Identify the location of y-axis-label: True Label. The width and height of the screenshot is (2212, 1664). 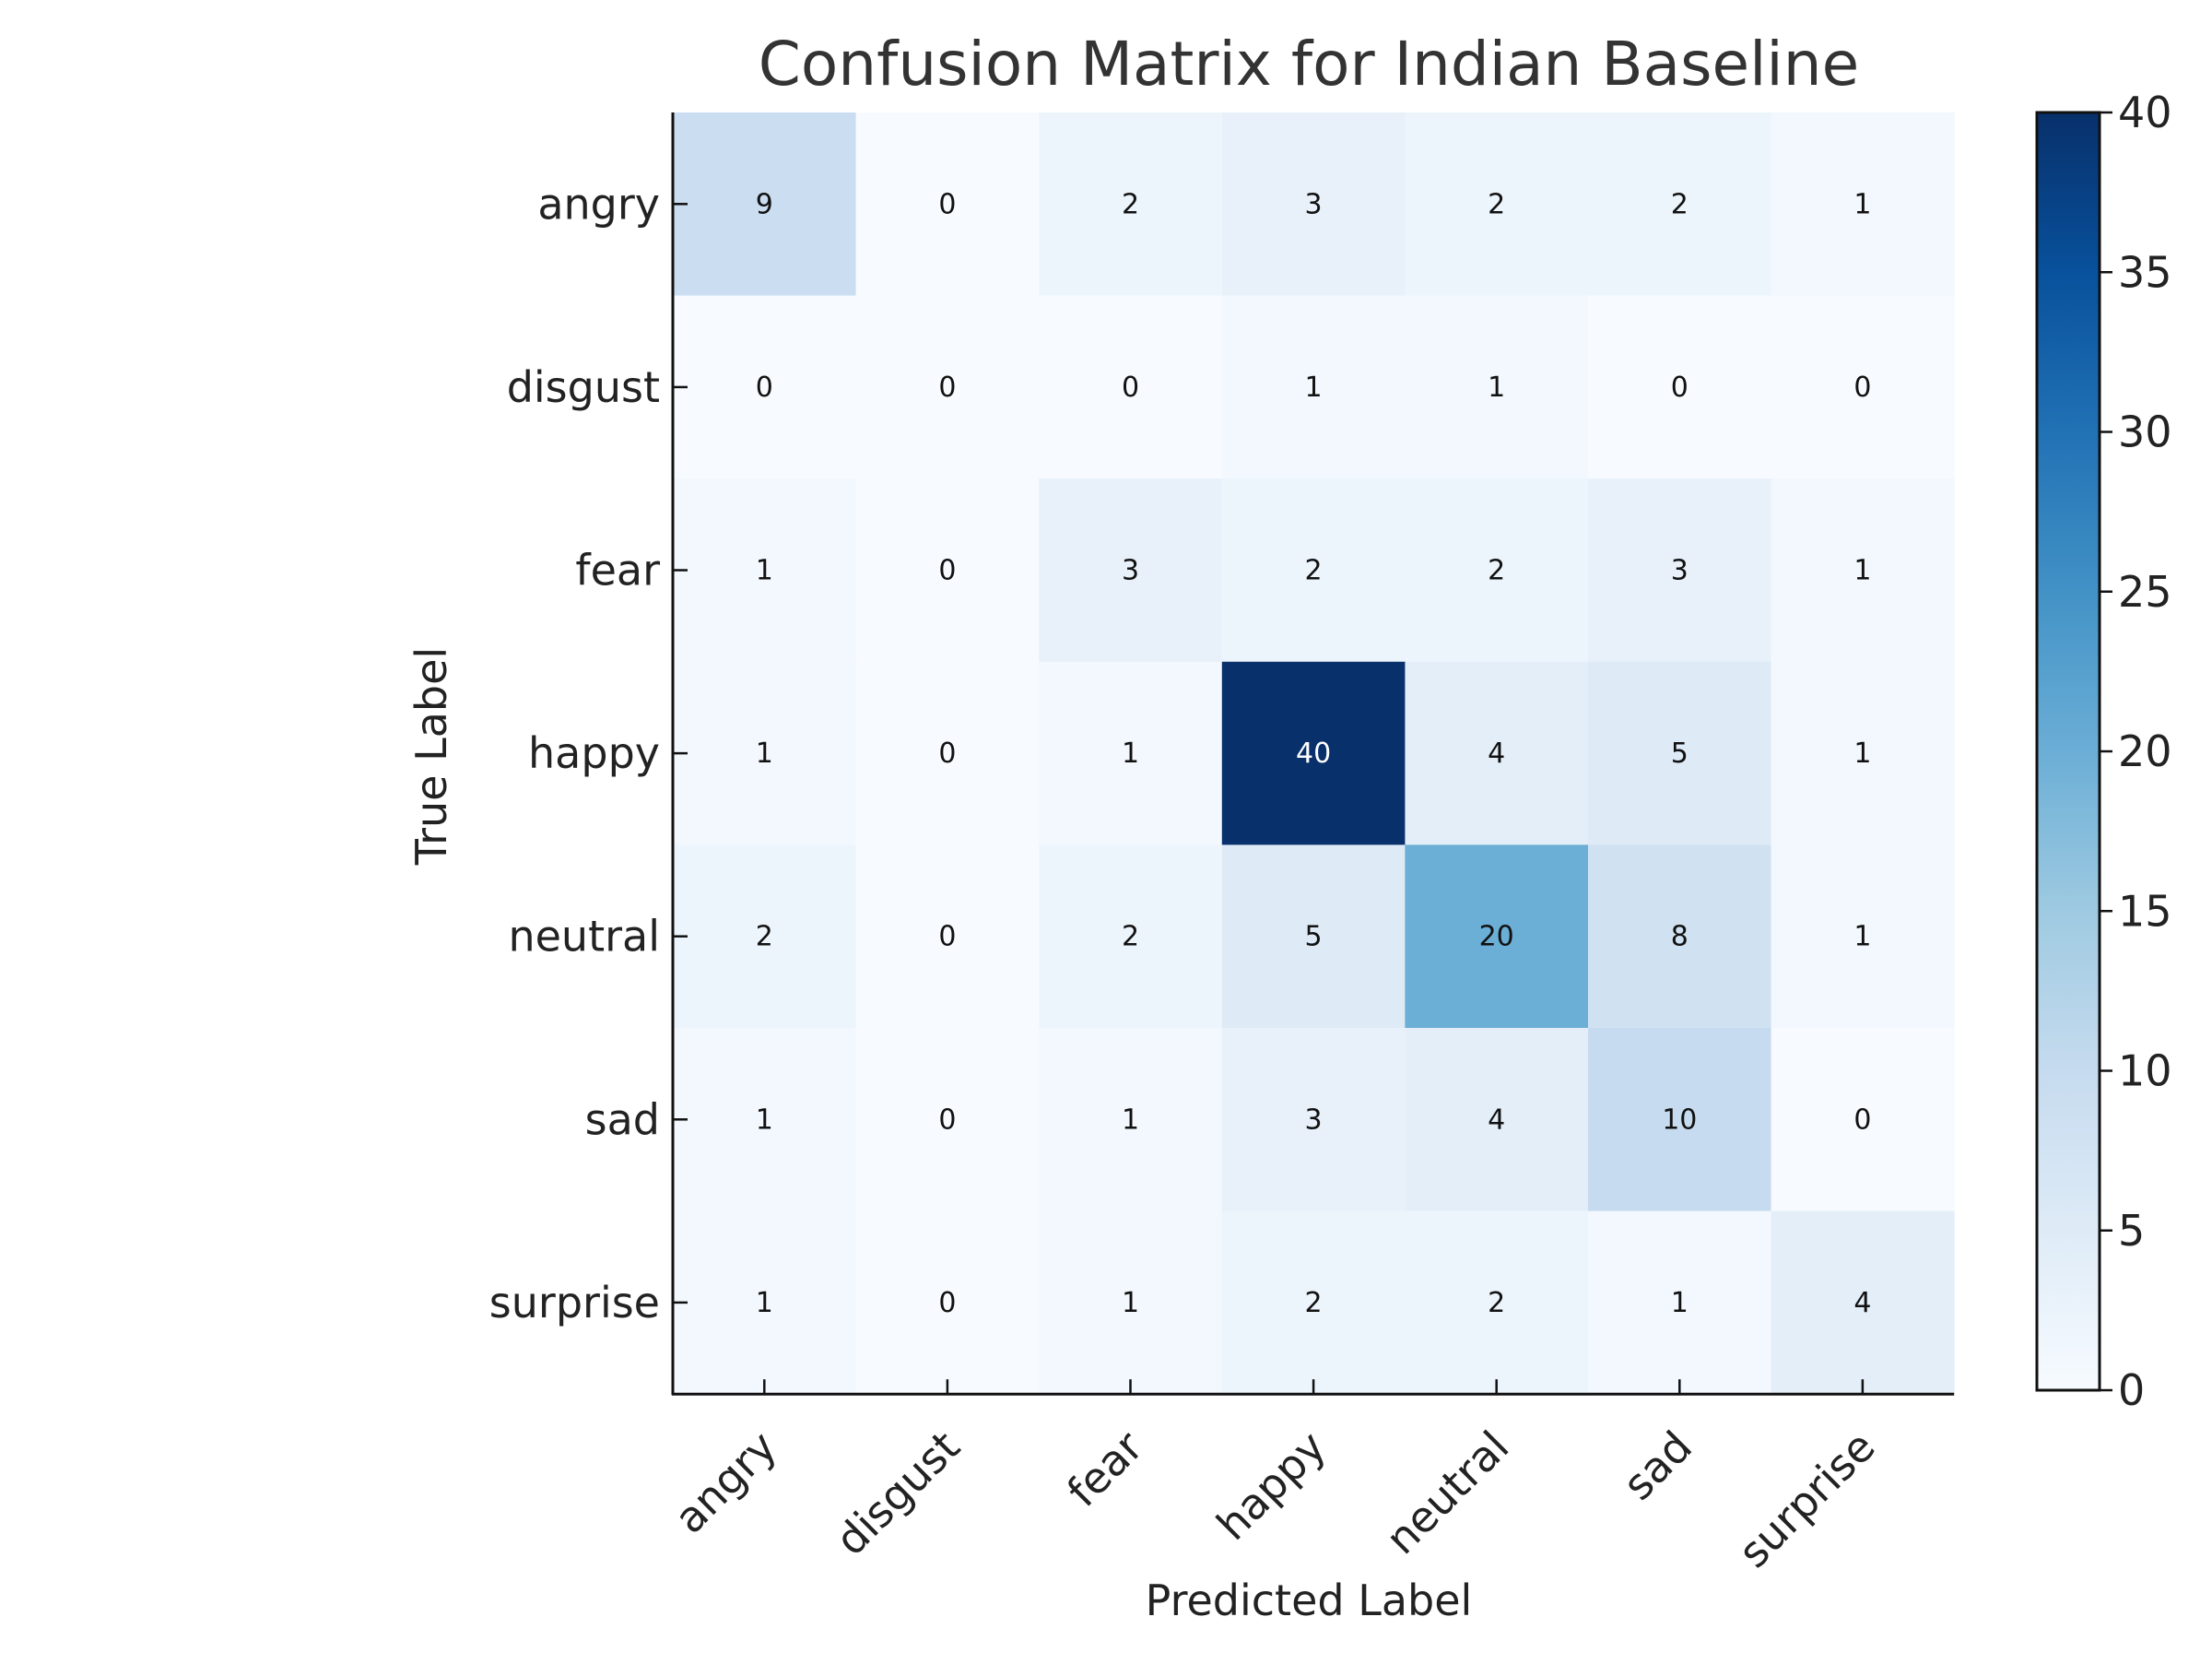
(431, 756).